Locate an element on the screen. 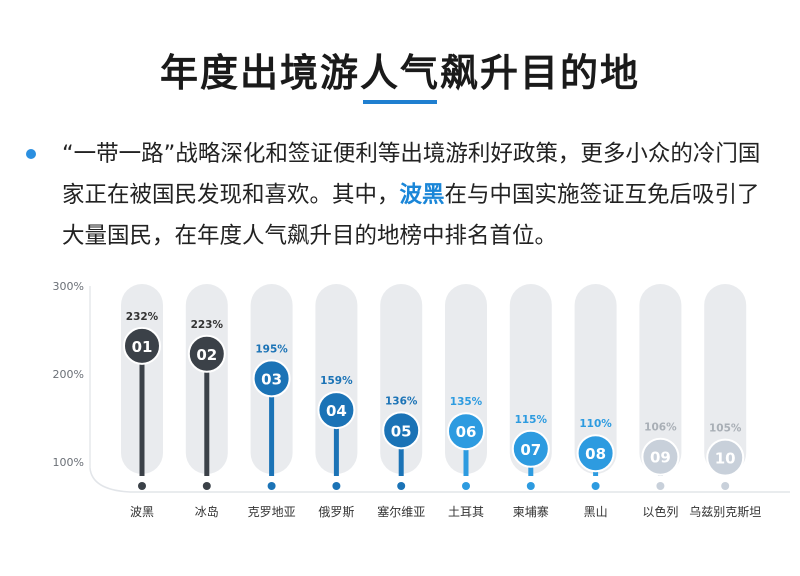 The image size is (800, 576). value-label: 135% is located at coordinates (466, 402).